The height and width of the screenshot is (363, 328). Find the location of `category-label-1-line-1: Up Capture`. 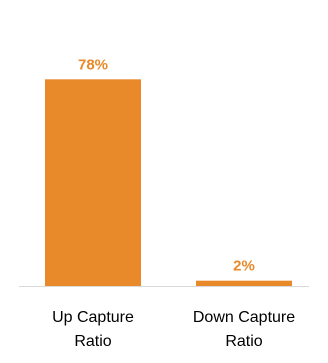

category-label-1-line-1: Up Capture is located at coordinates (93, 317).